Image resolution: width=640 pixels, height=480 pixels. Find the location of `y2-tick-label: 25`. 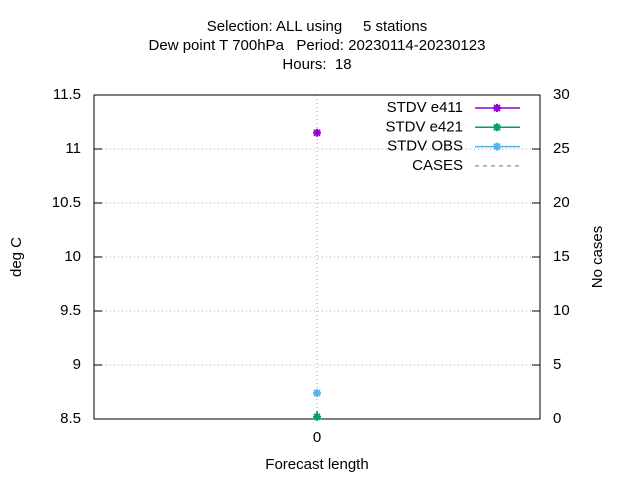

y2-tick-label: 25 is located at coordinates (561, 148).